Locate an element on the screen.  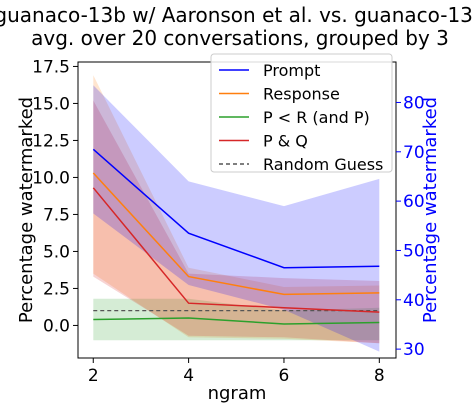
y-left-tick-label: 12.5 is located at coordinates (51, 141).